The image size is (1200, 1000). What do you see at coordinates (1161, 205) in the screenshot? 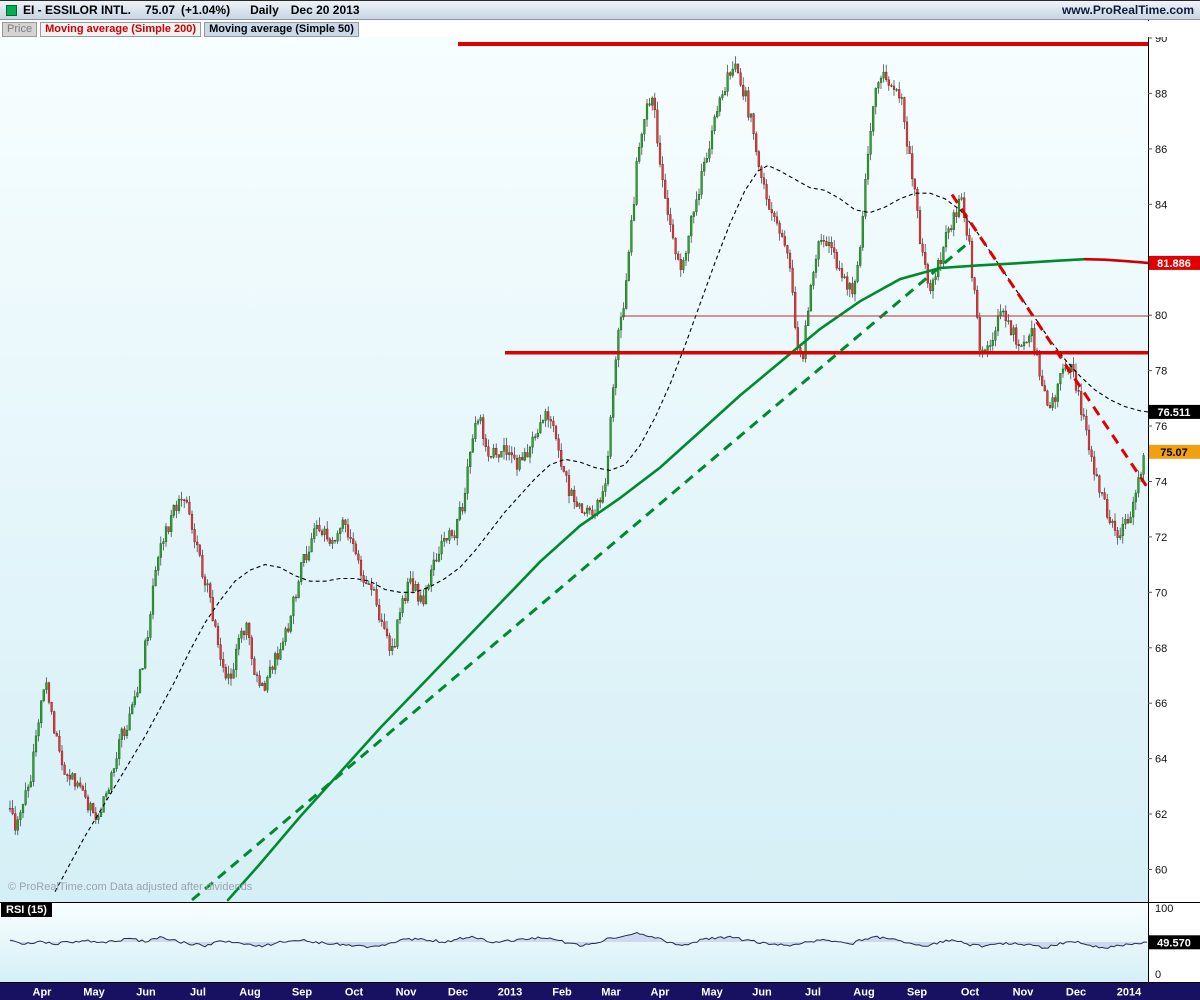
I see `svg-text: 84` at bounding box center [1161, 205].